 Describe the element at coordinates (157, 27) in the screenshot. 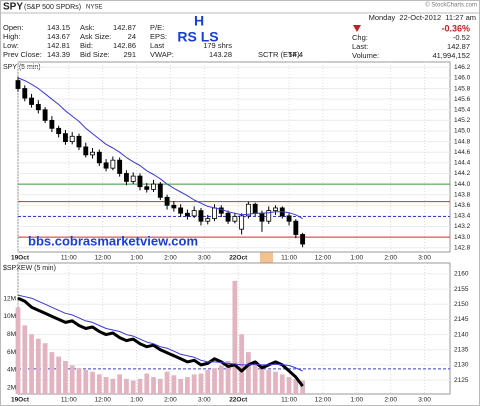

I see `quote-label: P/E:` at that location.